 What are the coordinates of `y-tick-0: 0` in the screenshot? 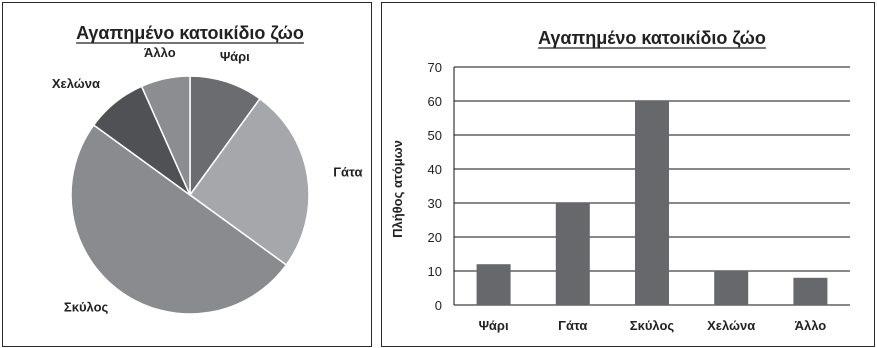 It's located at (438, 305).